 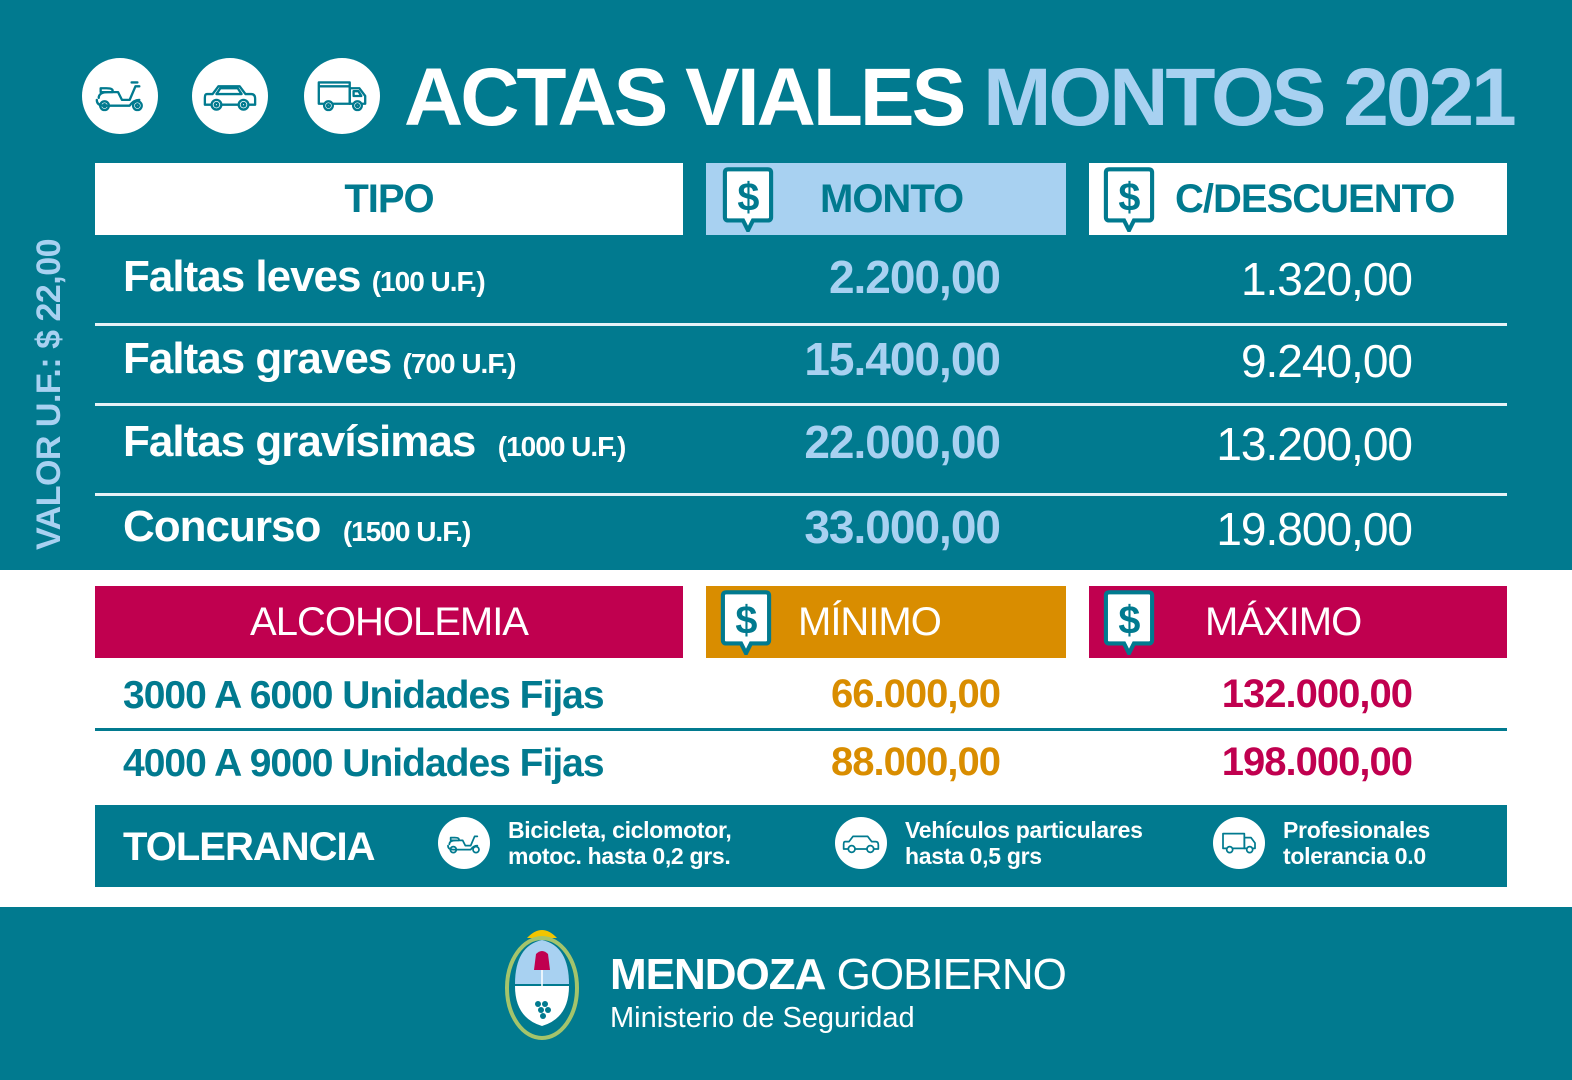 I want to click on row-discount: 19.800,00, so click(x=1314, y=529).